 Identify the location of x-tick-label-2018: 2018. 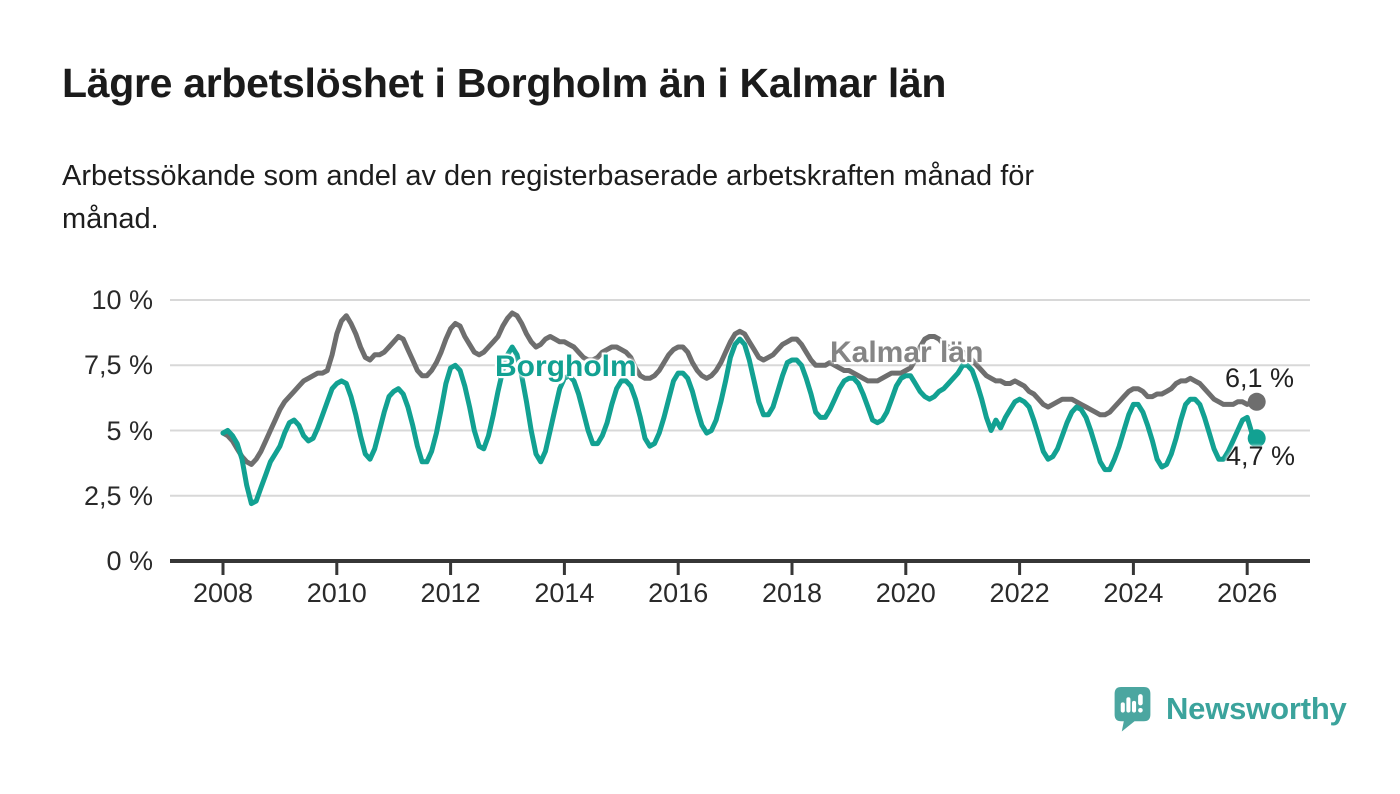
(792, 593).